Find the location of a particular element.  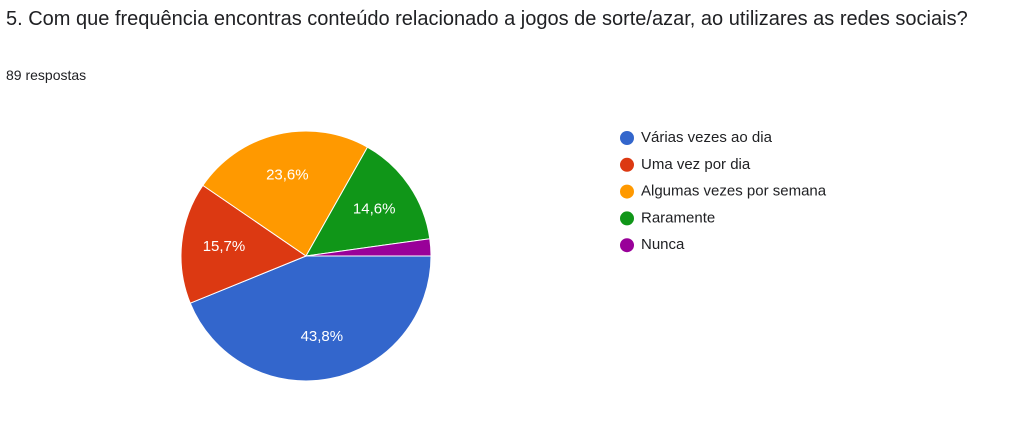

slice-label: 14,6% is located at coordinates (374, 209).